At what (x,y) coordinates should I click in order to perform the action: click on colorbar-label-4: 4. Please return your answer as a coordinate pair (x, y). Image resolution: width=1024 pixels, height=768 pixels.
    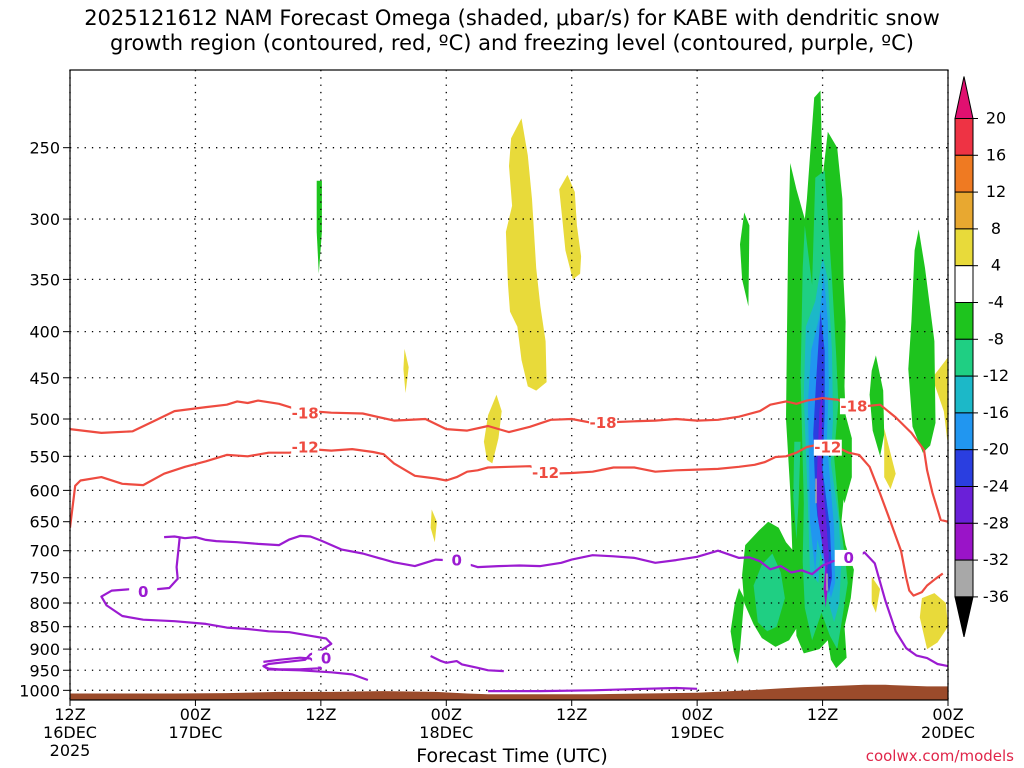
    Looking at the image, I should click on (996, 265).